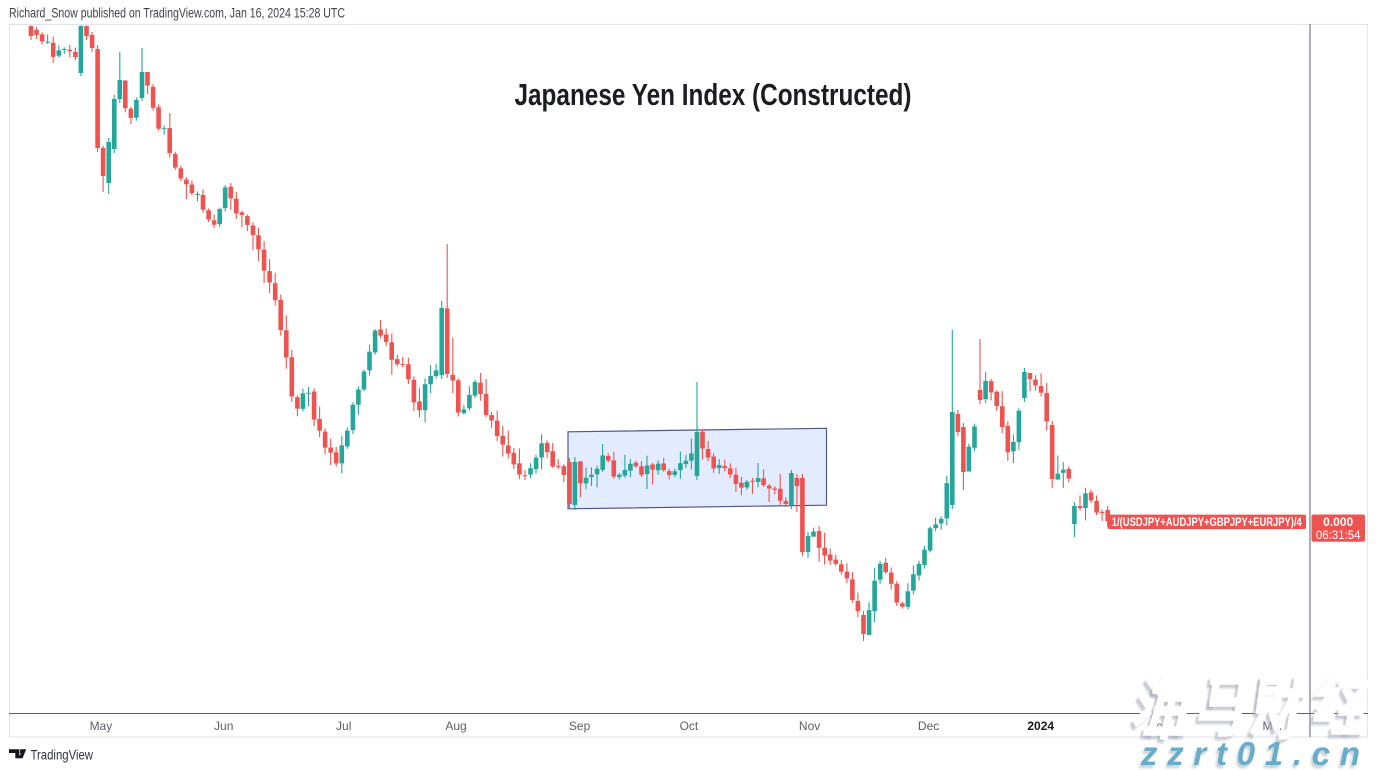 The width and height of the screenshot is (1377, 770). I want to click on svg-text: 06:31:54, so click(1338, 536).